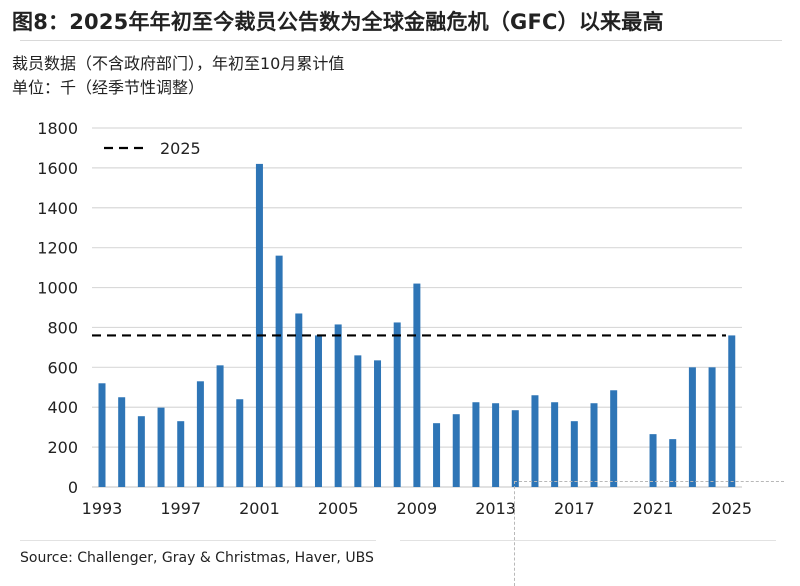  I want to click on y-tick-label: 0, so click(73, 487).